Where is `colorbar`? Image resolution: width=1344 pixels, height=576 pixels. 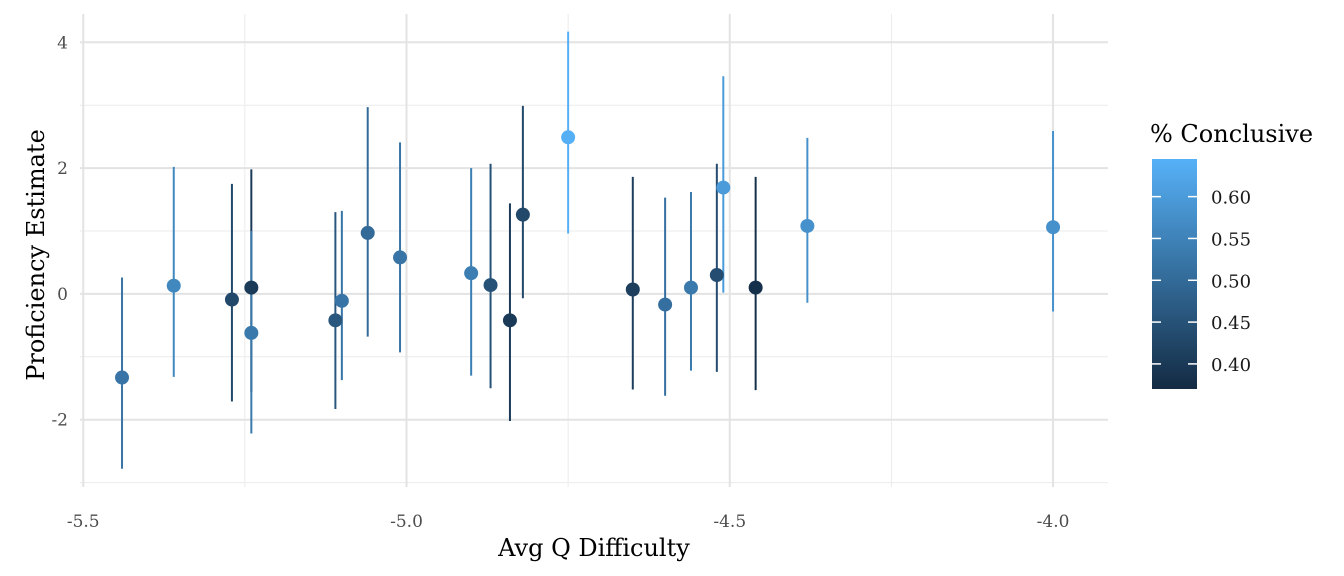 colorbar is located at coordinates (1174, 274).